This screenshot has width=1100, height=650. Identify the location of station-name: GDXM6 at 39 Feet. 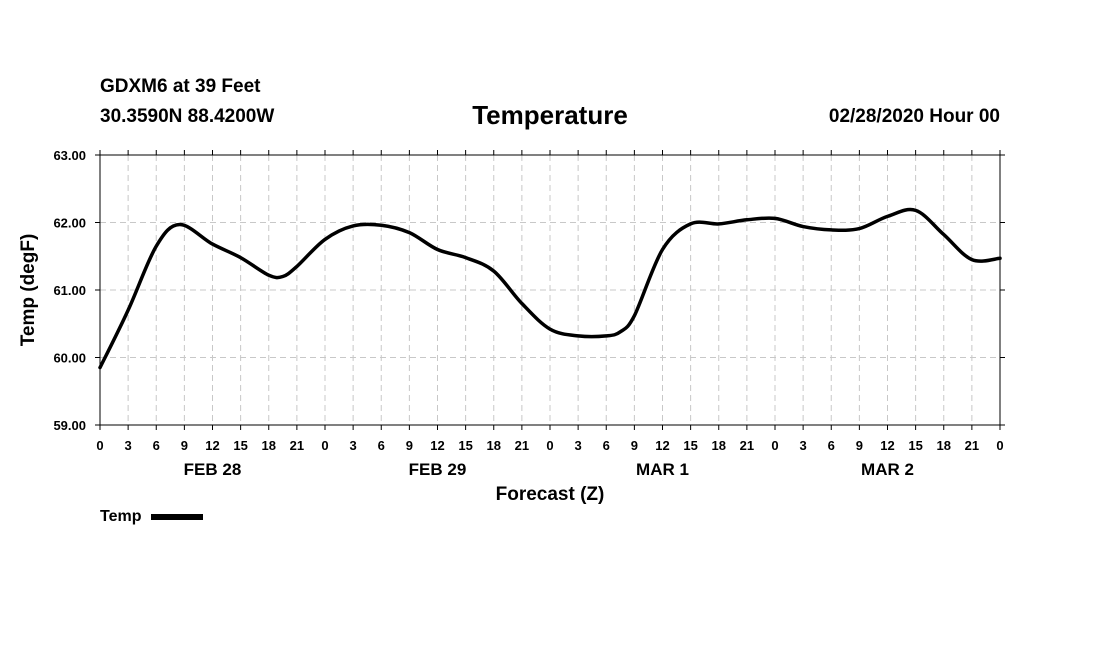
(180, 86).